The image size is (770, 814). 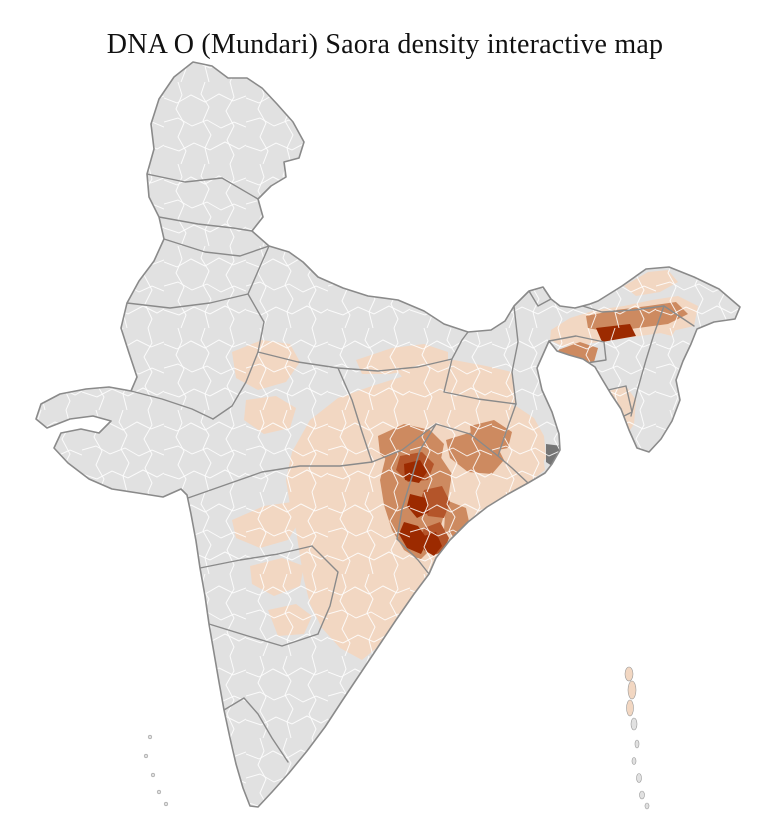 What do you see at coordinates (156, 770) in the screenshot?
I see `lakshadweep-islands` at bounding box center [156, 770].